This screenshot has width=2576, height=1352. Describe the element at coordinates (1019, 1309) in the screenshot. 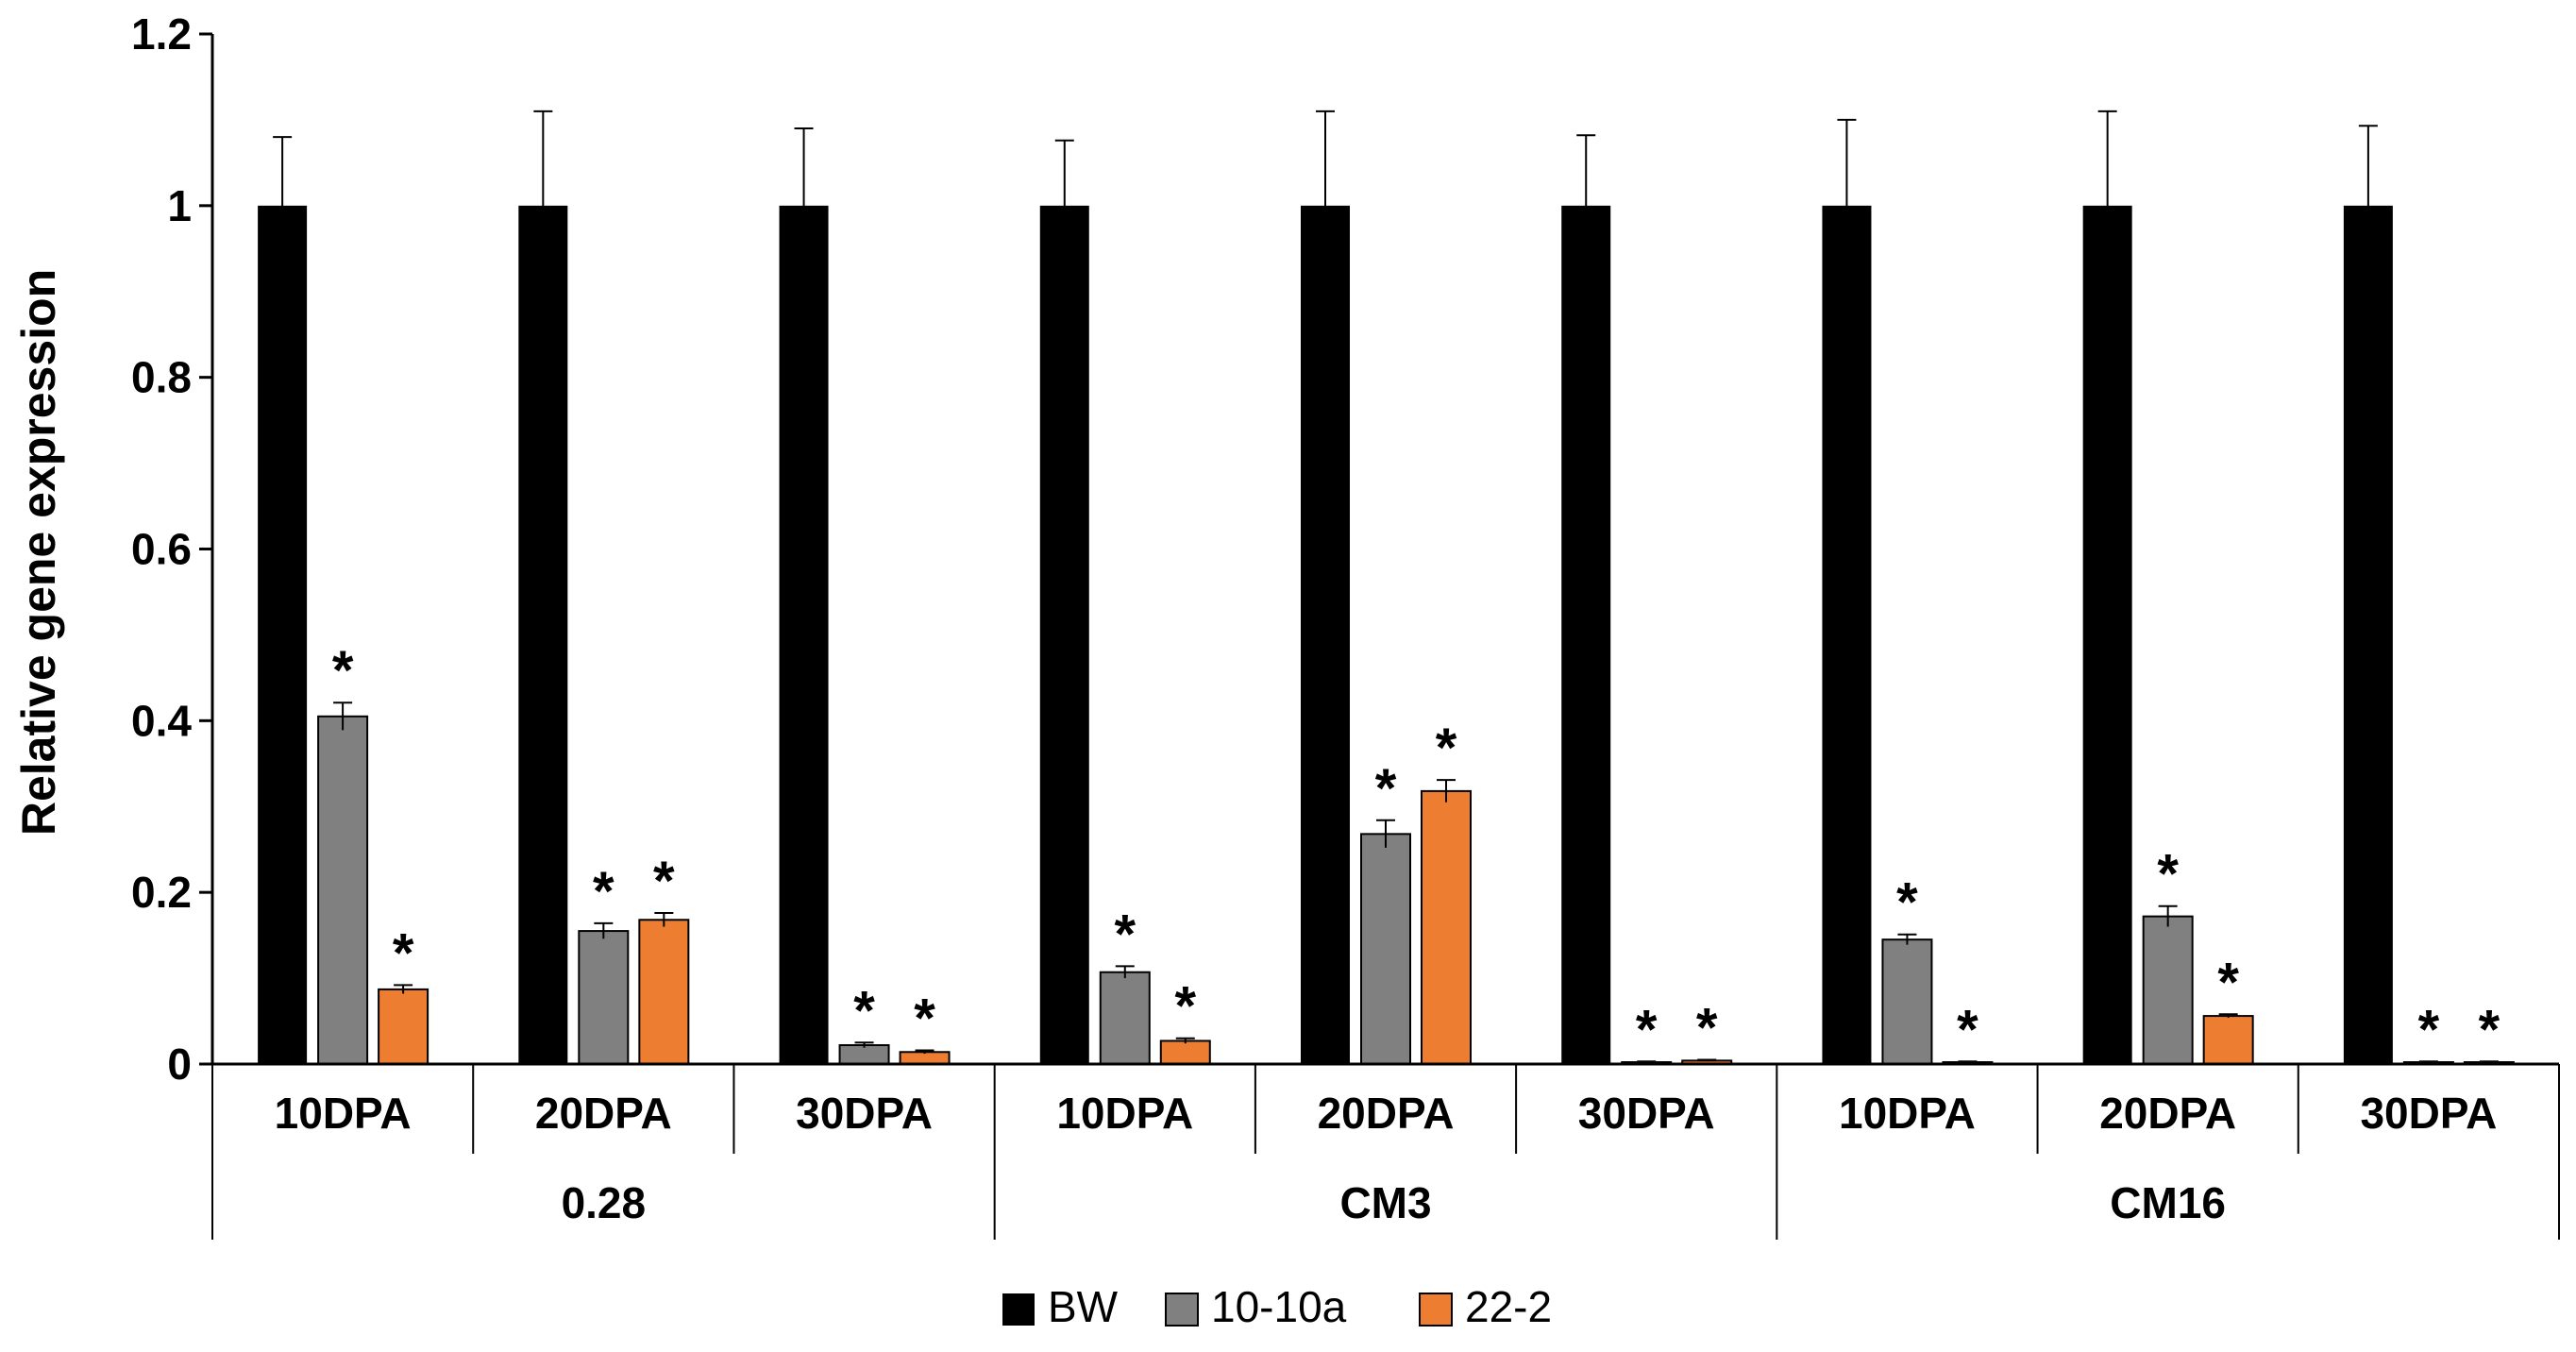

I see `legend-swatch-bw` at that location.